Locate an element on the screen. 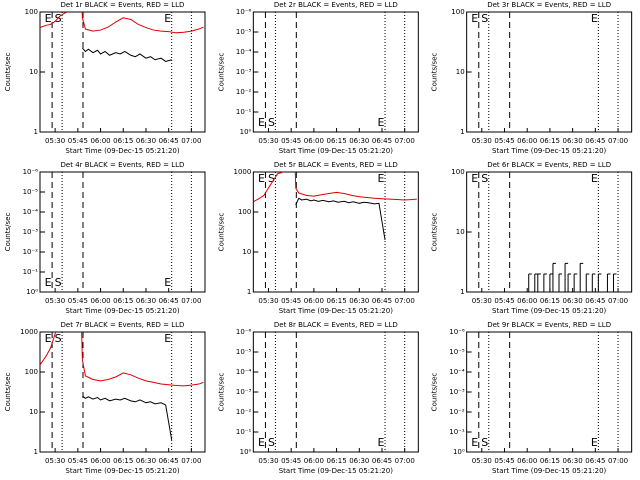 This screenshot has width=640, height=480. panel-title: Det 3r BLACK = Events, RED = LLD is located at coordinates (549, 5).